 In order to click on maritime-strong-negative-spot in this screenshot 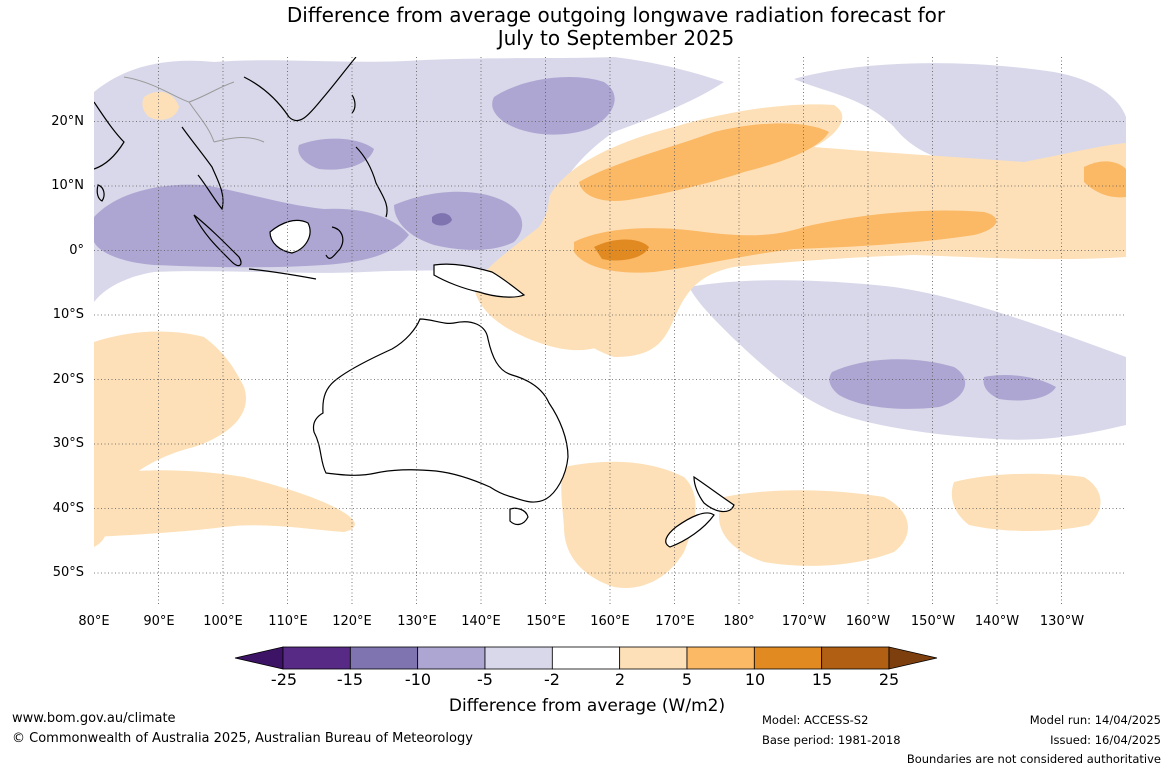, I will do `click(442, 219)`.